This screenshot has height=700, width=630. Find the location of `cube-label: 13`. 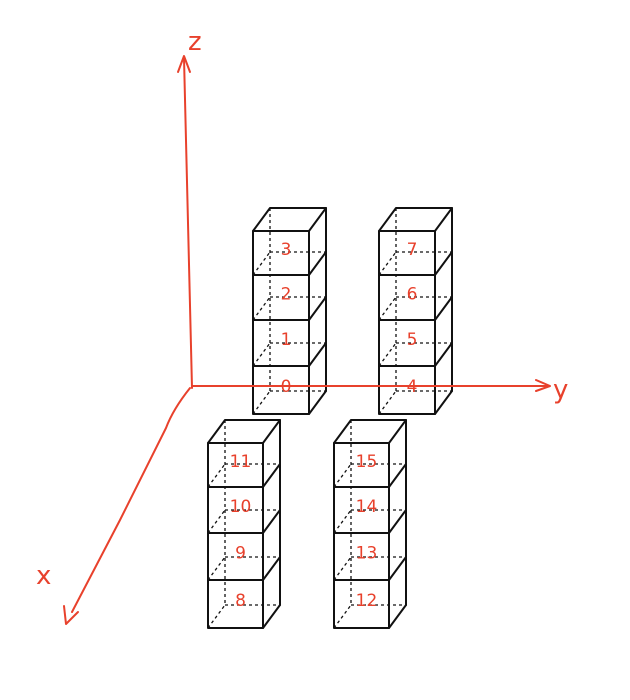

cube-label: 13 is located at coordinates (367, 554).